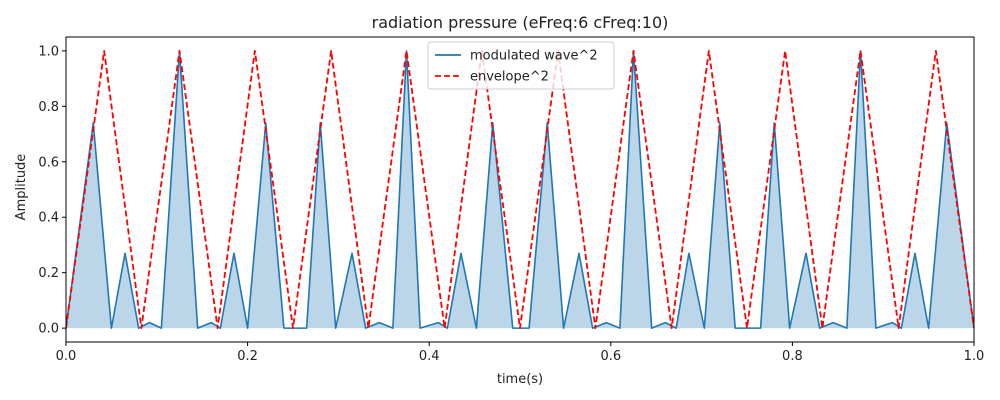 This screenshot has width=1000, height=400. Describe the element at coordinates (520, 22) in the screenshot. I see `chart-title: radiation pressure (eFreq:6 cFreq:10)` at that location.